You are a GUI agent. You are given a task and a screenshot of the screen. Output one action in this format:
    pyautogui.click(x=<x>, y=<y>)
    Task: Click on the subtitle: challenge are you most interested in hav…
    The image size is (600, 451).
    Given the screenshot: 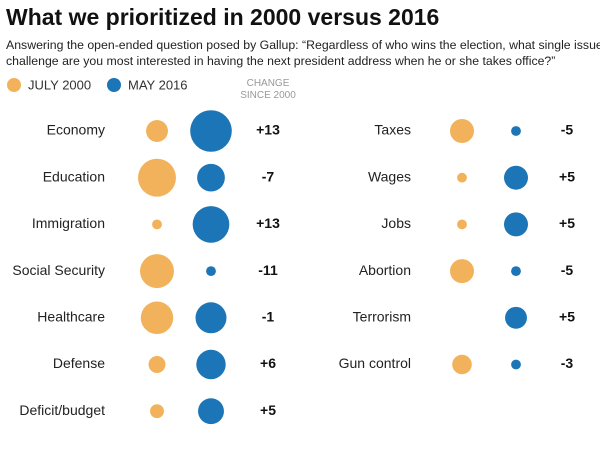 What is the action you would take?
    pyautogui.click(x=281, y=61)
    